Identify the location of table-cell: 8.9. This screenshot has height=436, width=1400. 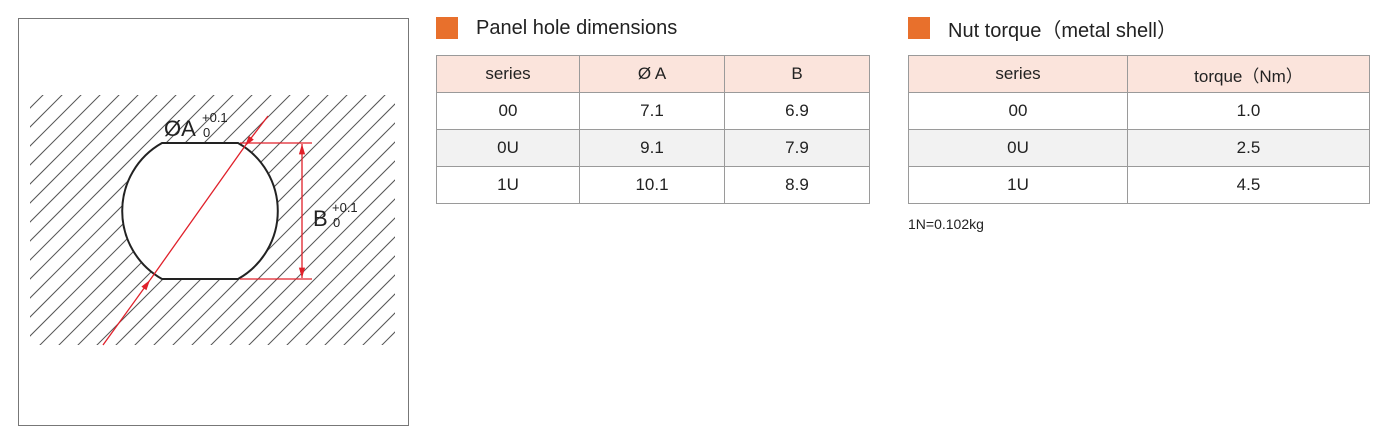
(797, 185).